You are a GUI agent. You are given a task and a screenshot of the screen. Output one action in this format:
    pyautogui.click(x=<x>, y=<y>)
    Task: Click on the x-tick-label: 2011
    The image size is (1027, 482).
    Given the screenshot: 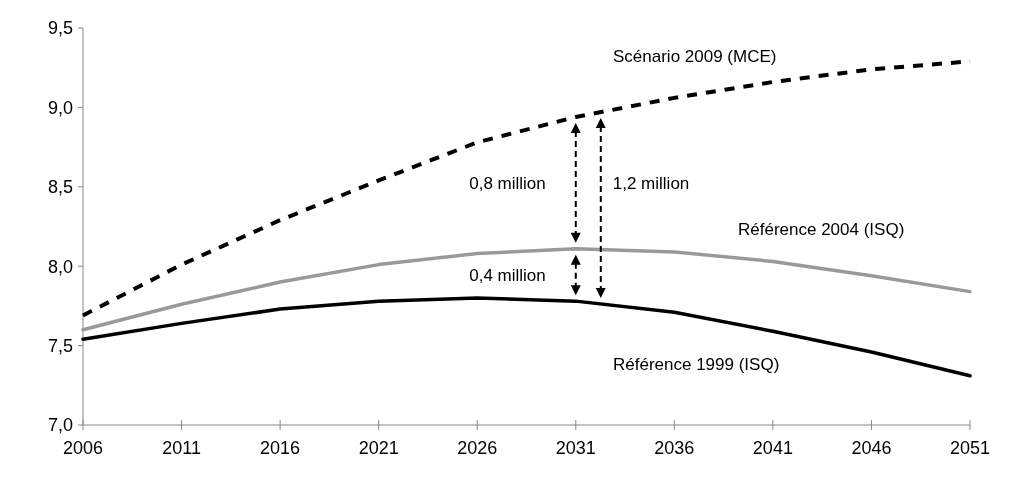 What is the action you would take?
    pyautogui.click(x=181, y=448)
    